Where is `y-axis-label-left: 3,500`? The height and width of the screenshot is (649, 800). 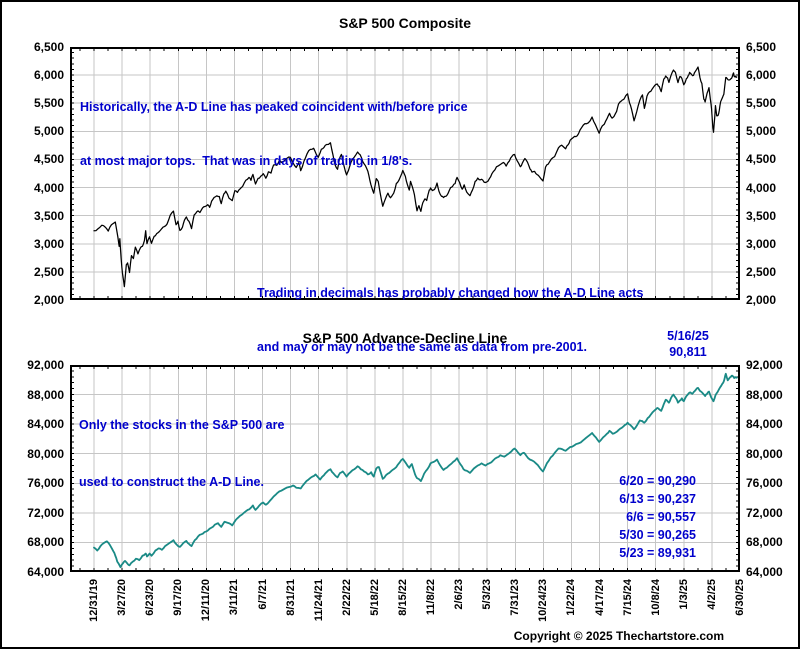
y-axis-label-left: 3,500 is located at coordinates (48, 215).